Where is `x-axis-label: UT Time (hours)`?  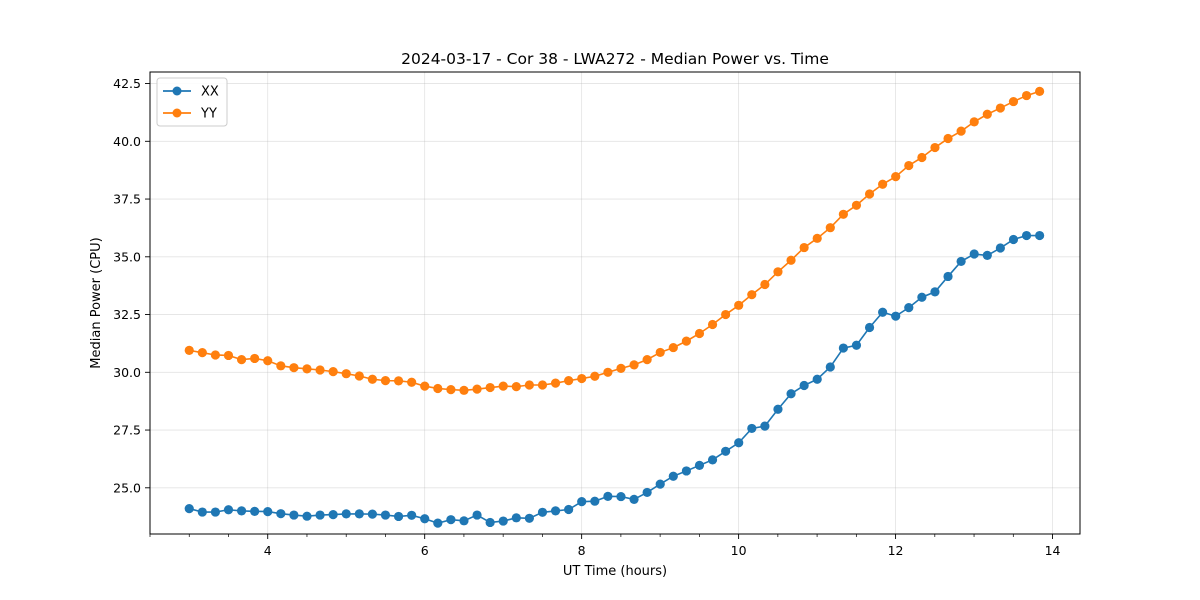
x-axis-label: UT Time (hours) is located at coordinates (615, 571).